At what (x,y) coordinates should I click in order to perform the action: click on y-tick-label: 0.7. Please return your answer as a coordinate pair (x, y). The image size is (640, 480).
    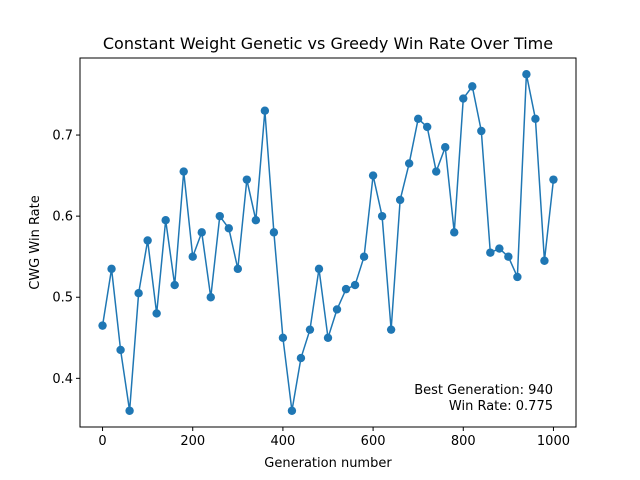
    Looking at the image, I should click on (62, 136).